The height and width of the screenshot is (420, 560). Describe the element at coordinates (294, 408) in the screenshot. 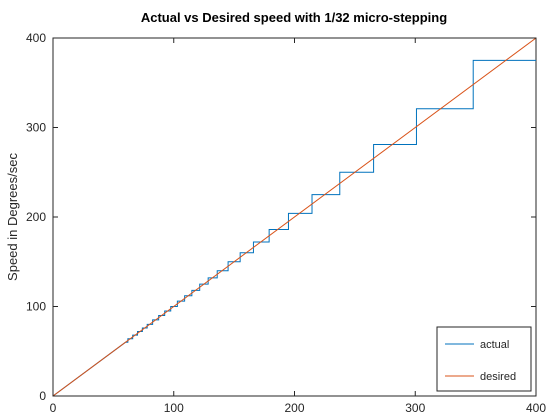

I see `x-tick-label: 200` at that location.